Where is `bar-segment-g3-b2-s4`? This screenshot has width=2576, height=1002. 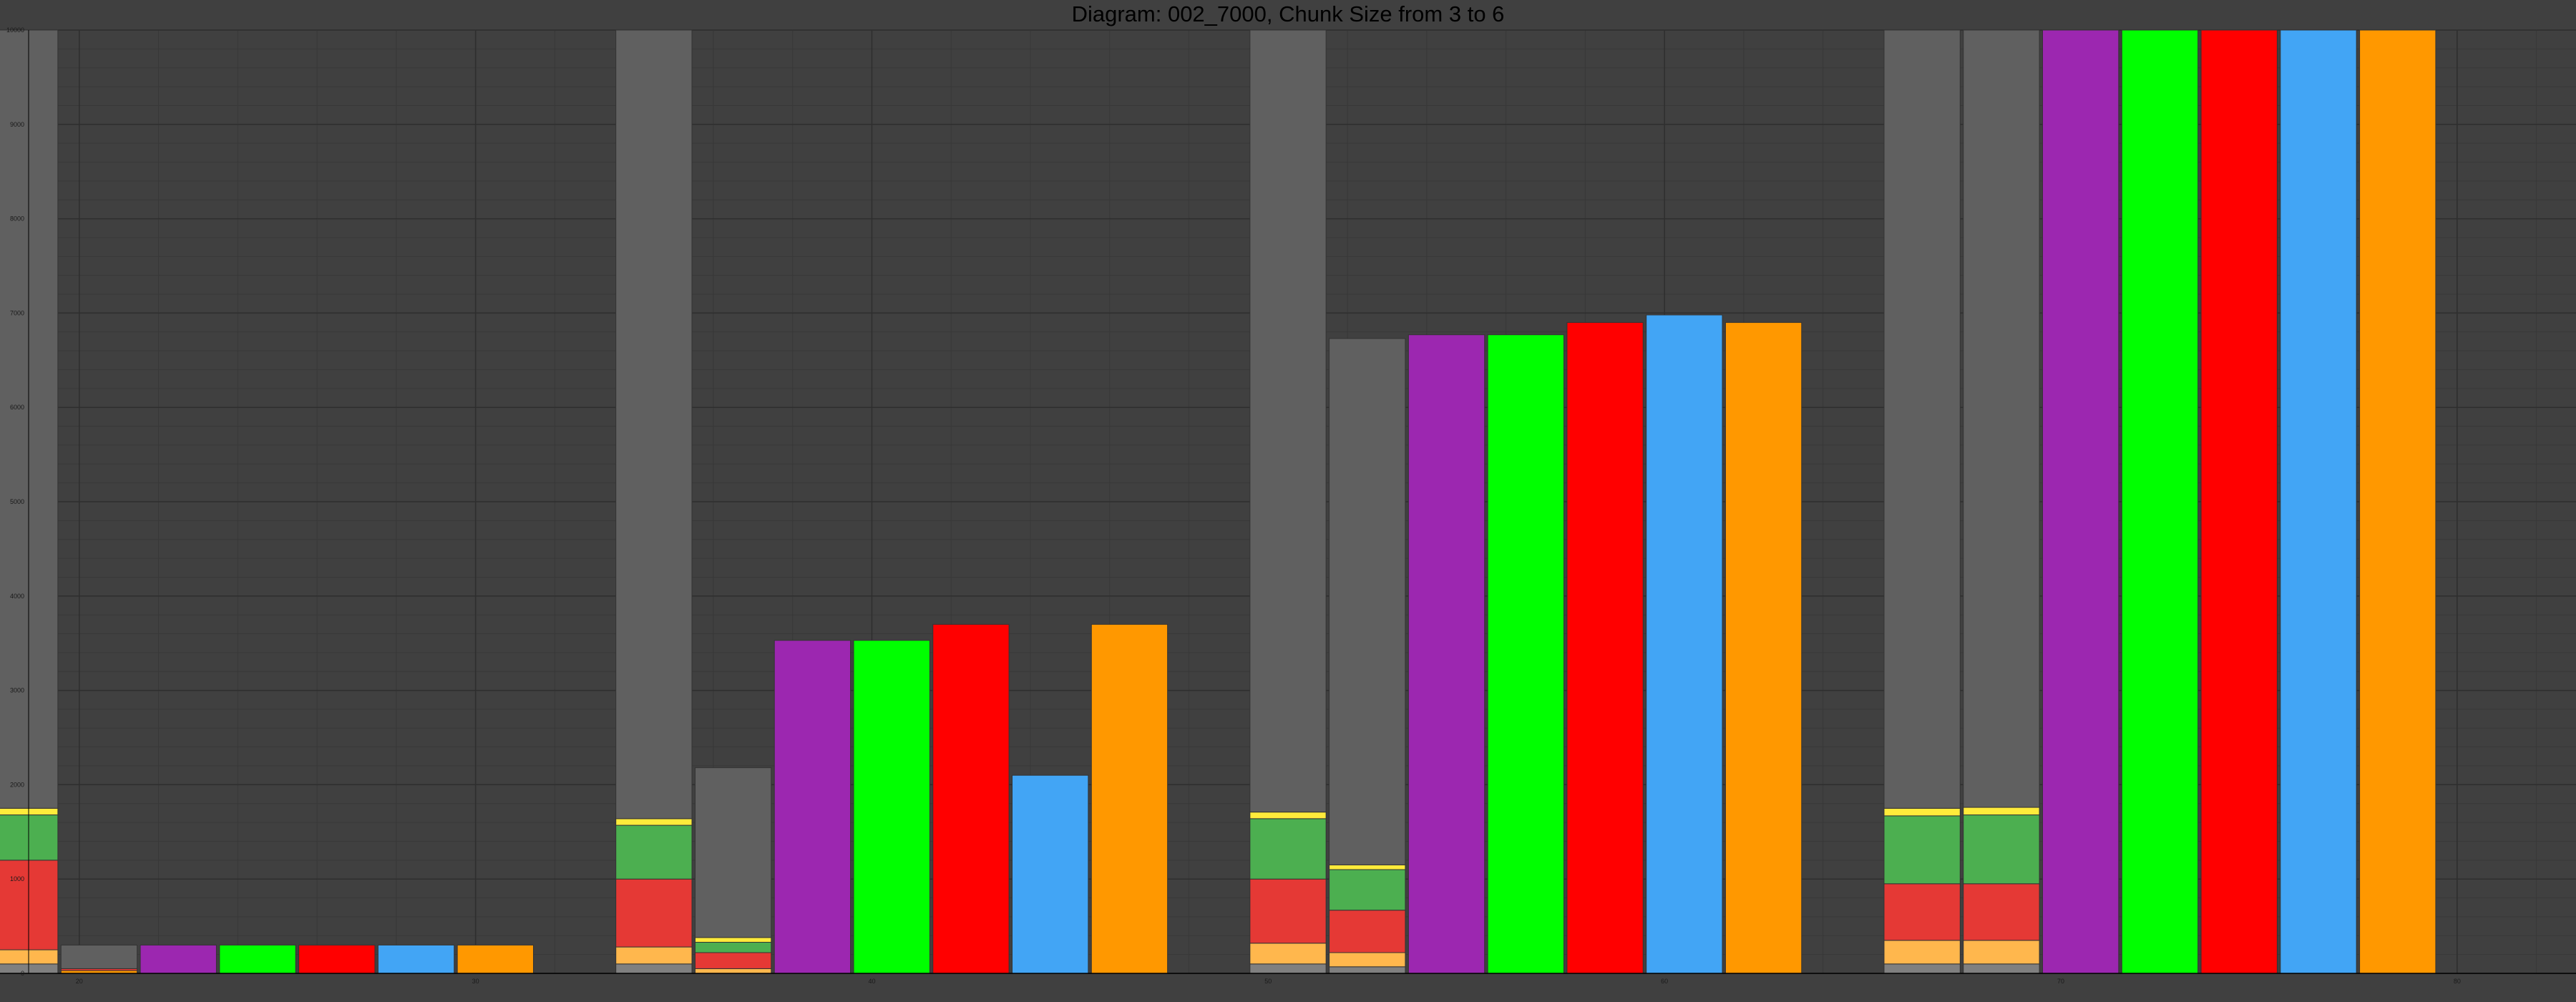 bar-segment-g3-b2-s4 is located at coordinates (1367, 890).